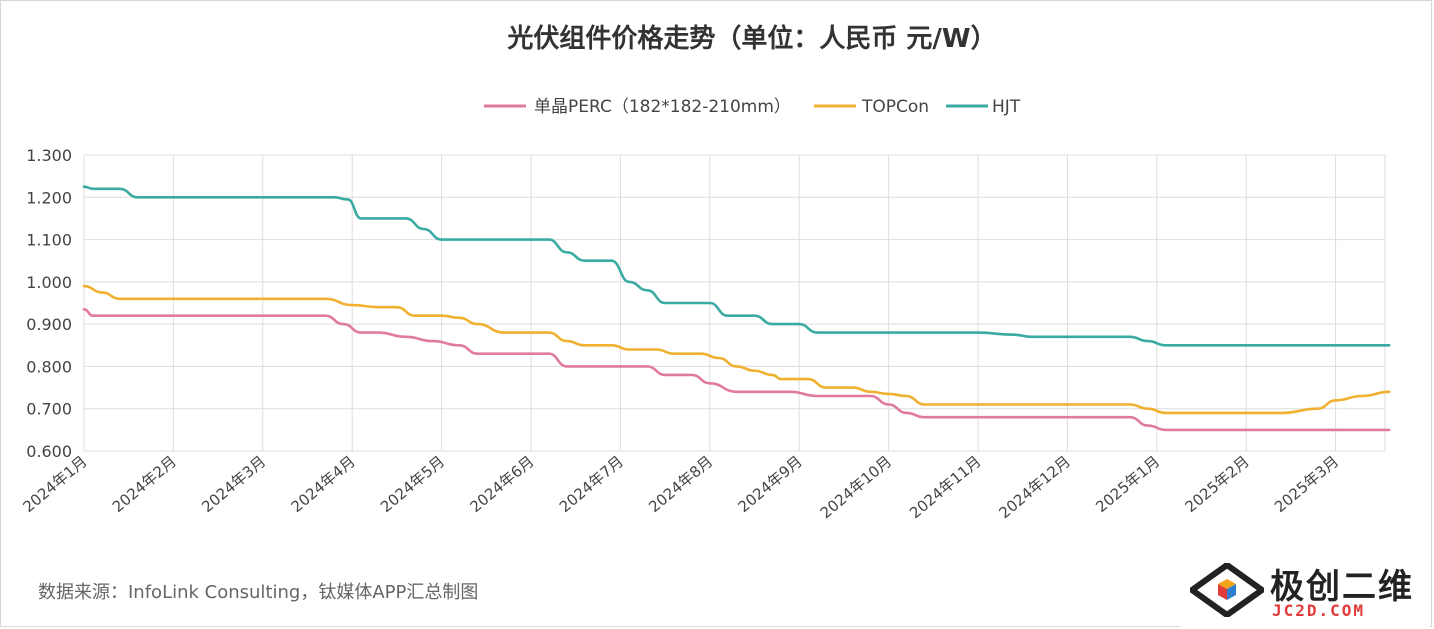 The image size is (1434, 629). Describe the element at coordinates (49, 197) in the screenshot. I see `y-tick-label: 1.200` at that location.